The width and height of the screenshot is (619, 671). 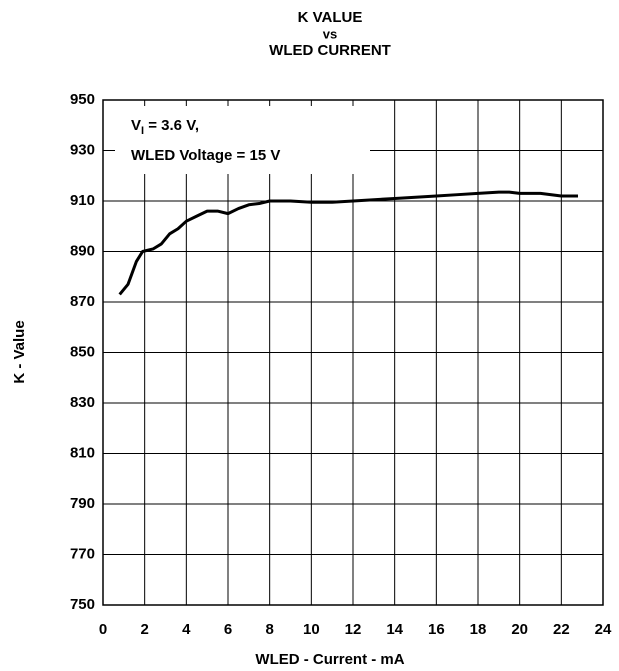 I want to click on y-tick-label: 790, so click(x=82, y=503).